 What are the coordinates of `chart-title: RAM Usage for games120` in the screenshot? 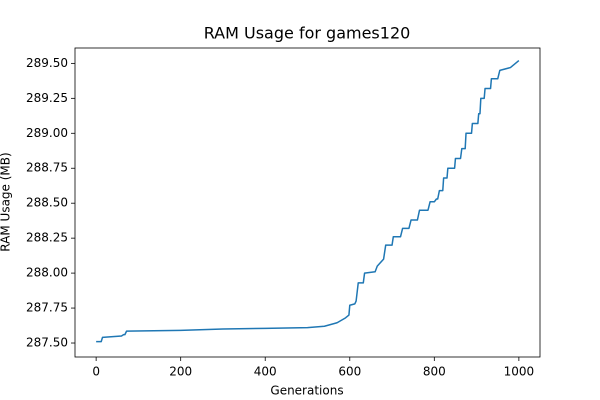 It's located at (307, 33).